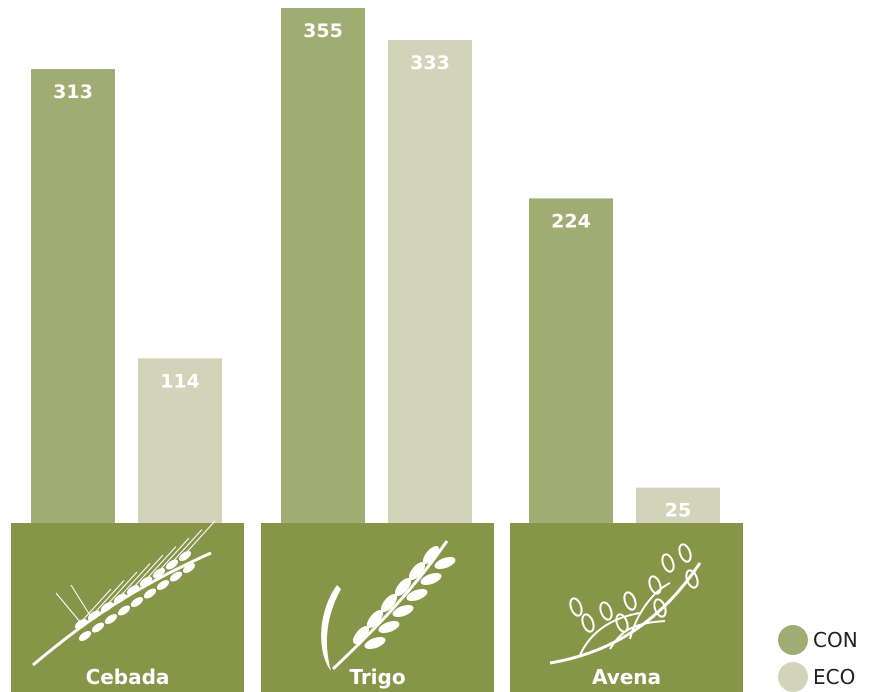  I want to click on bar-cebada-con, so click(73, 297).